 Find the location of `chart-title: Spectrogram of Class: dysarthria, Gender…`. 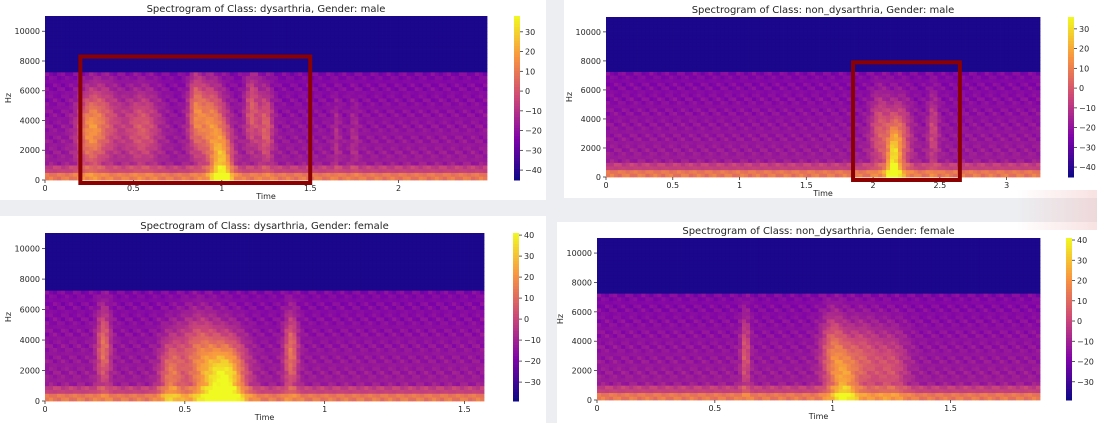

chart-title: Spectrogram of Class: dysarthria, Gender… is located at coordinates (264, 226).